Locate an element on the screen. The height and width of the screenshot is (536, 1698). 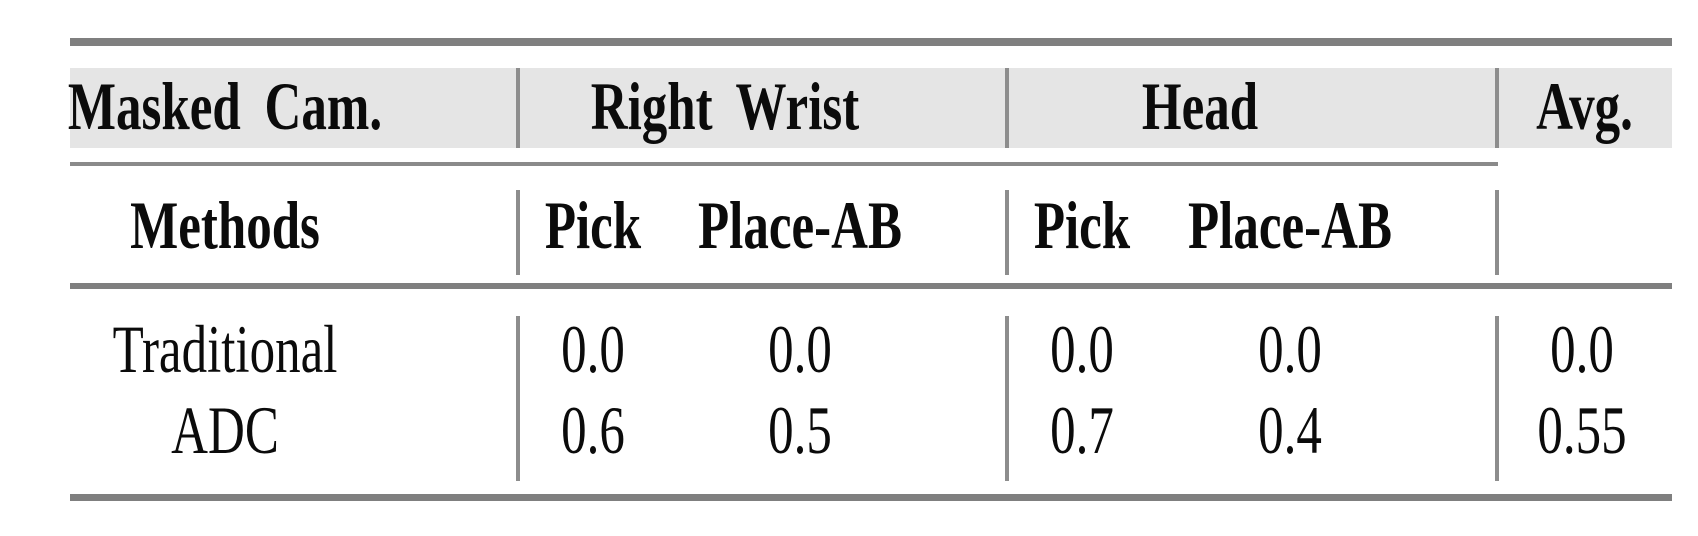
header-rw-pick-label: Pick is located at coordinates (593, 226).